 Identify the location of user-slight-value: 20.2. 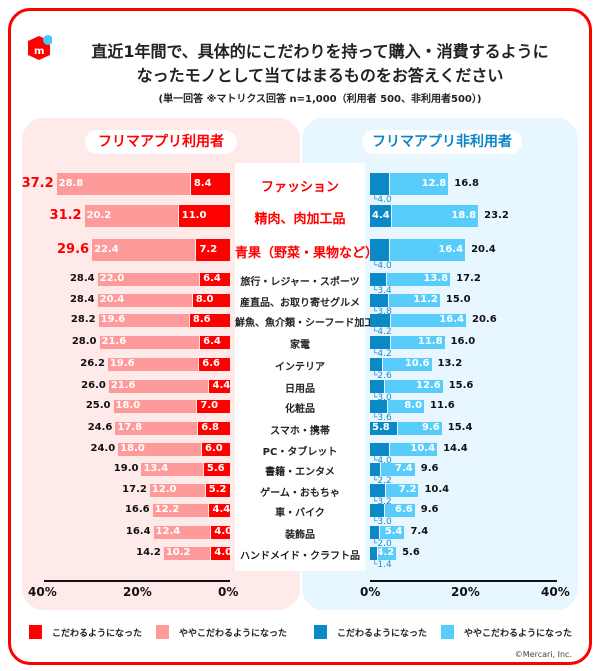
(99, 215).